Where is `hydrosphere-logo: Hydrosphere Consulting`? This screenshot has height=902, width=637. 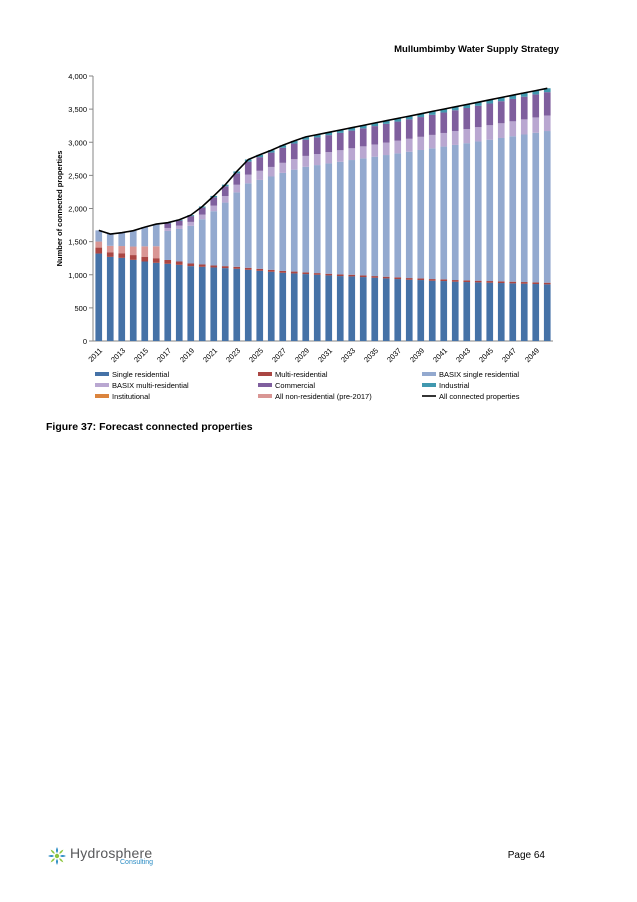
hydrosphere-logo: Hydrosphere Consulting is located at coordinates (116, 857).